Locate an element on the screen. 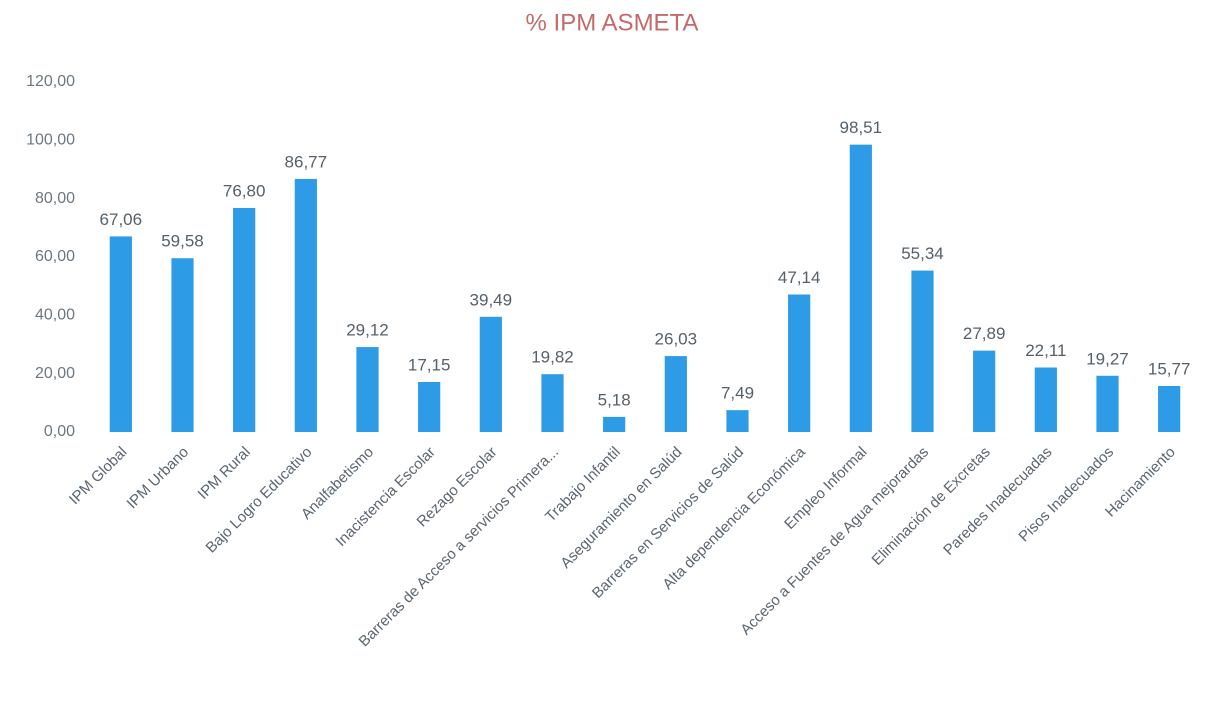 This screenshot has height=706, width=1215. x-tick-label: Eliminación de Excretas is located at coordinates (931, 506).